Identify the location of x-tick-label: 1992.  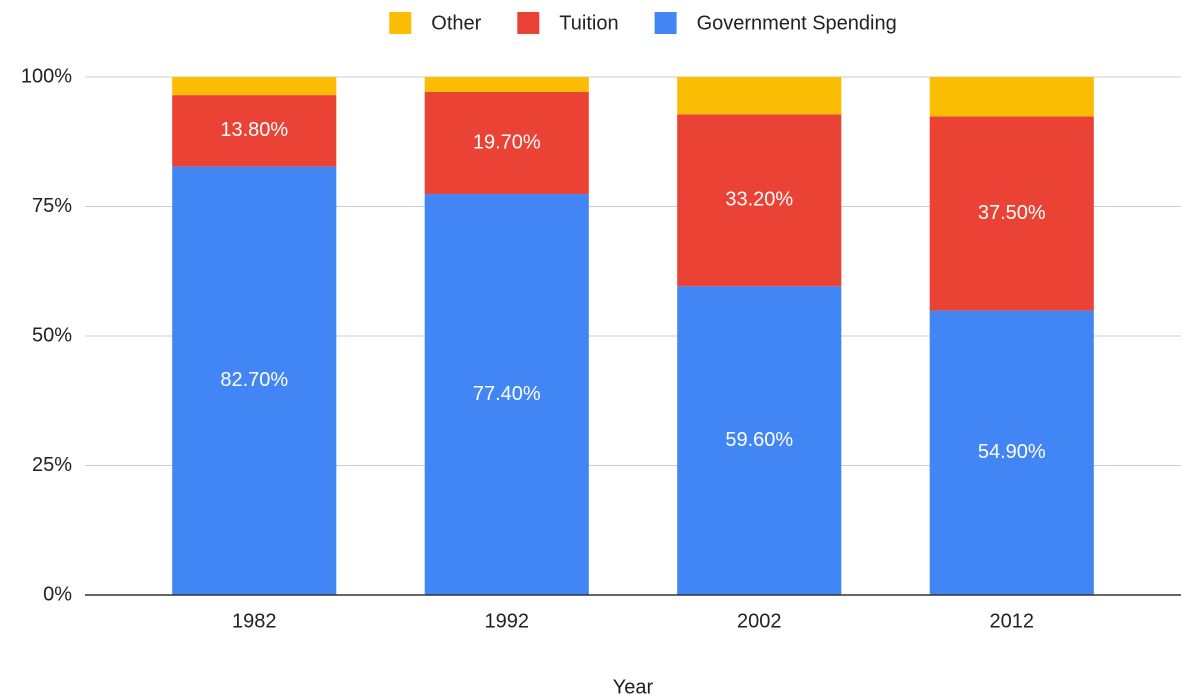
(507, 621).